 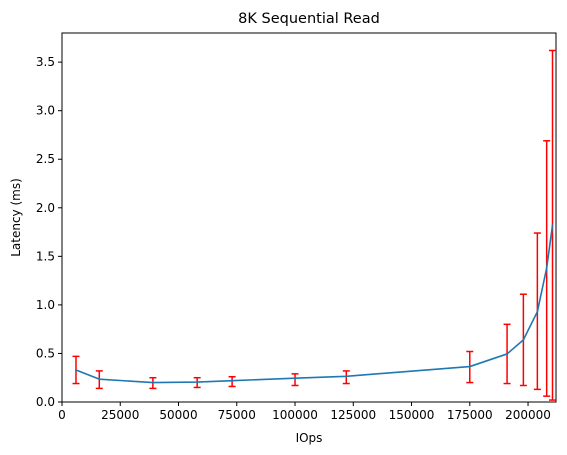 What do you see at coordinates (237, 415) in the screenshot?
I see `x-tick-label: 75000` at bounding box center [237, 415].